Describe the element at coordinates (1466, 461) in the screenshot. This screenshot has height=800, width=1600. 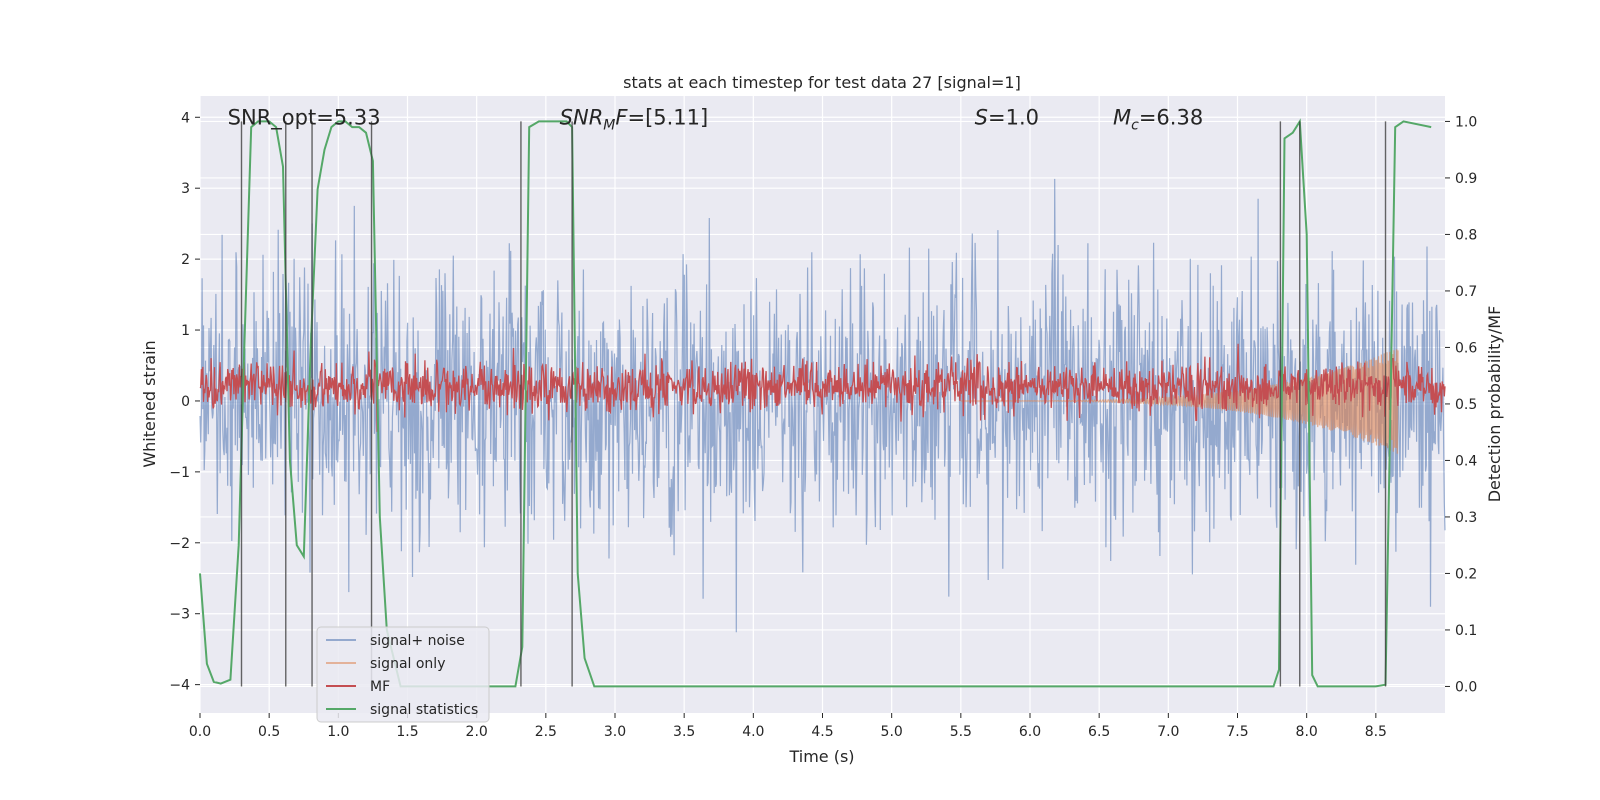
I see `y-right-tick-label-4: 0.4` at that location.